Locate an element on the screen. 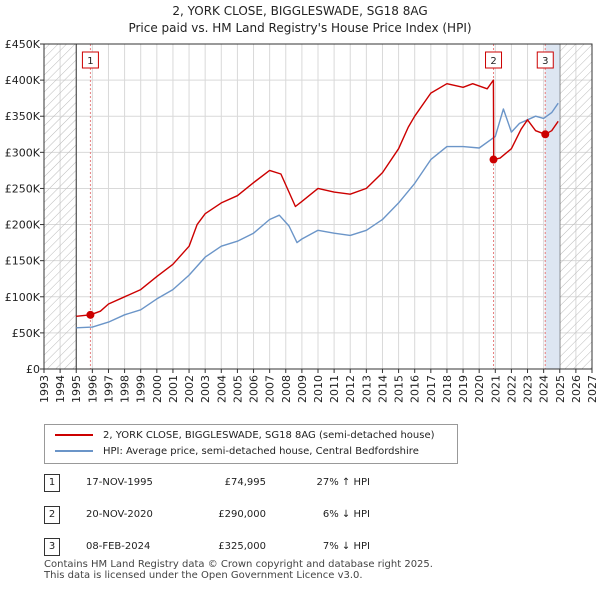 This screenshot has height=590, width=600. x-tick-label: 2019 is located at coordinates (463, 389).